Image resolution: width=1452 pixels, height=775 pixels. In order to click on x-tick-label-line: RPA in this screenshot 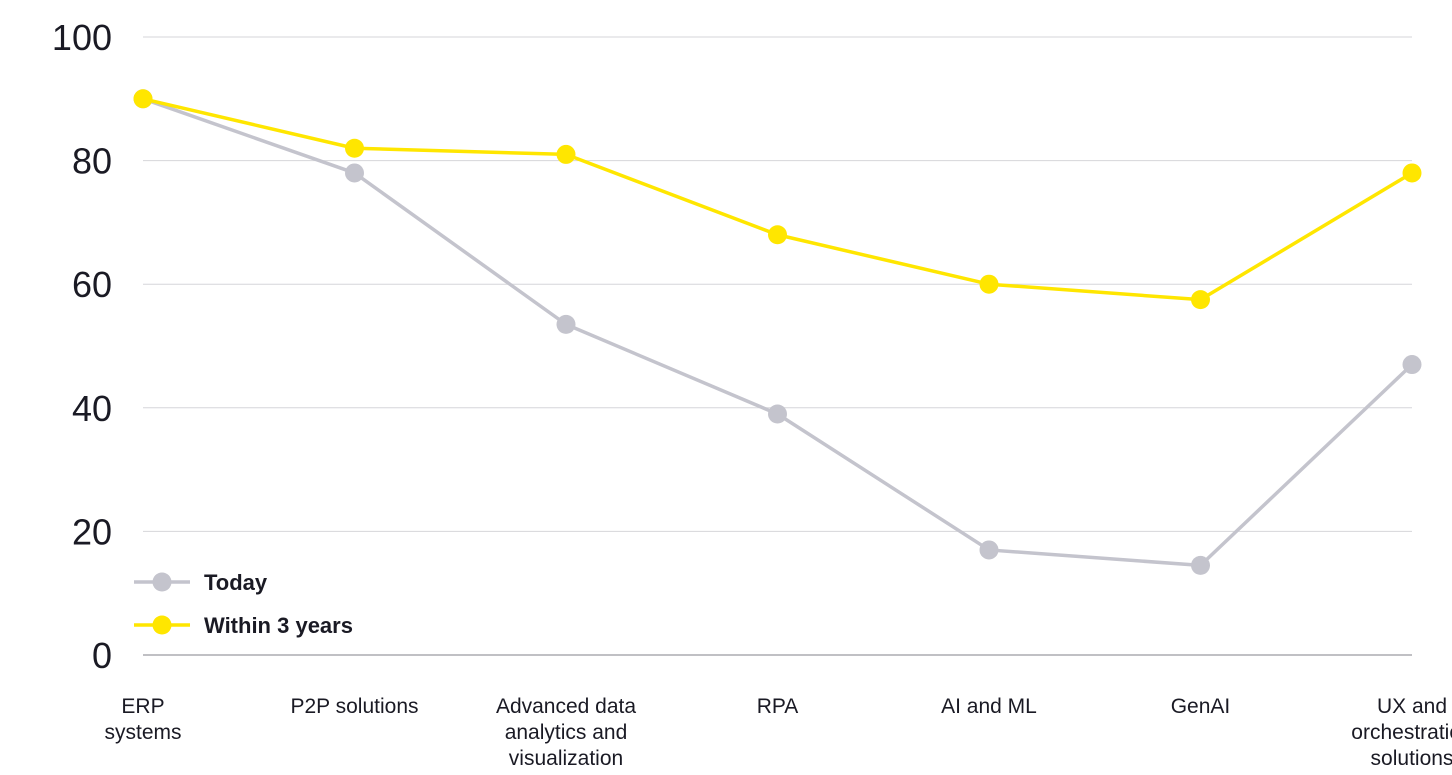, I will do `click(778, 706)`.